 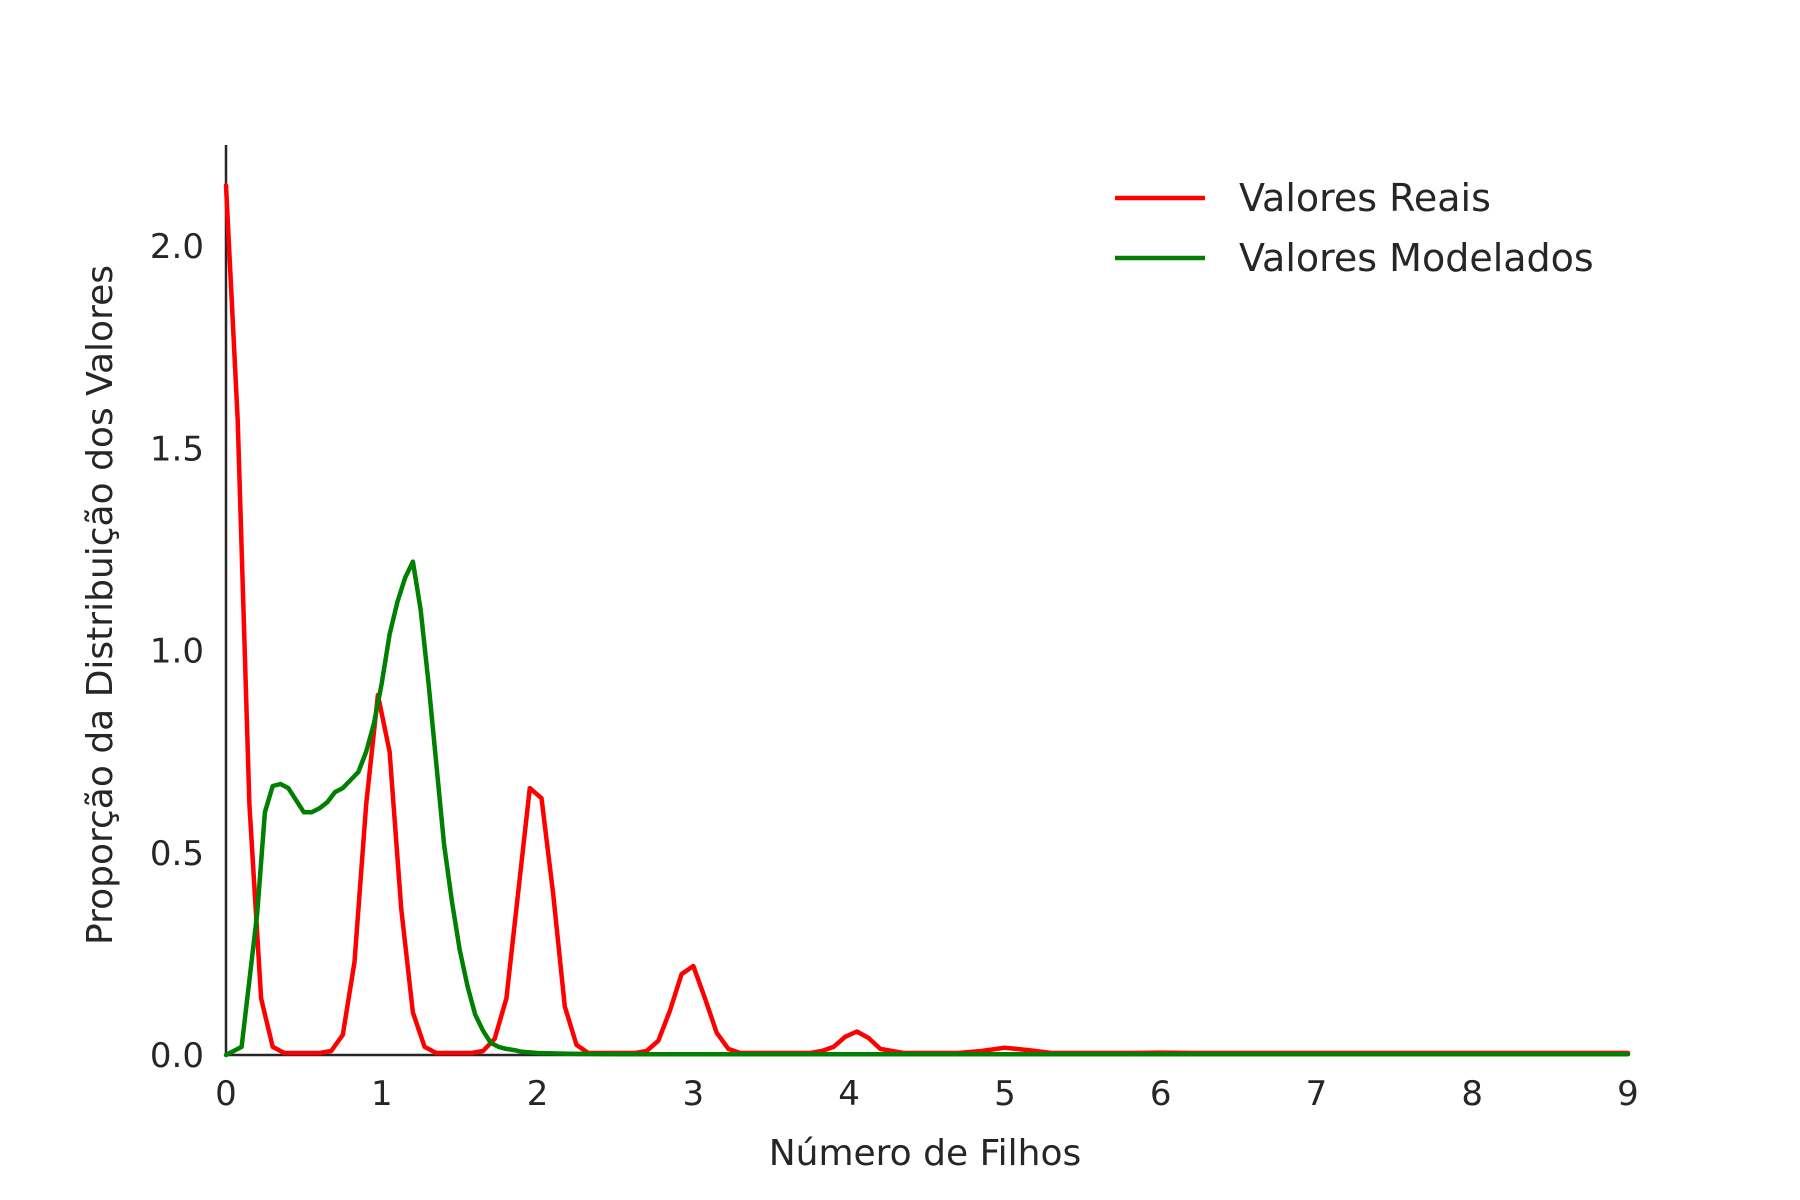 What do you see at coordinates (849, 1094) in the screenshot?
I see `x-tick-label: 4` at bounding box center [849, 1094].